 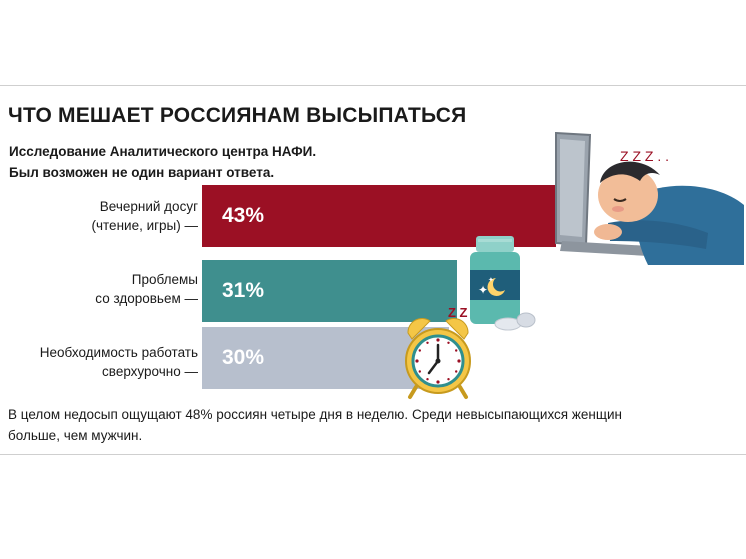 I want to click on category-label-2: Проблемы со здоровьем —, so click(x=146, y=289).